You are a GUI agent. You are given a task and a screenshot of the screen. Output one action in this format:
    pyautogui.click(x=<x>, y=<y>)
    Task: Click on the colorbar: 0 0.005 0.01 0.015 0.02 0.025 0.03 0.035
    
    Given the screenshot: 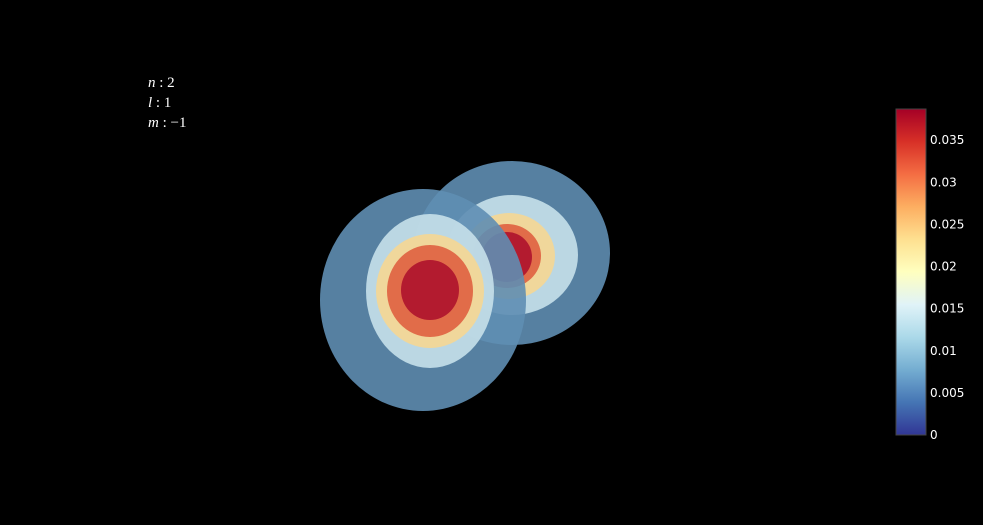 What is the action you would take?
    pyautogui.click(x=929, y=275)
    